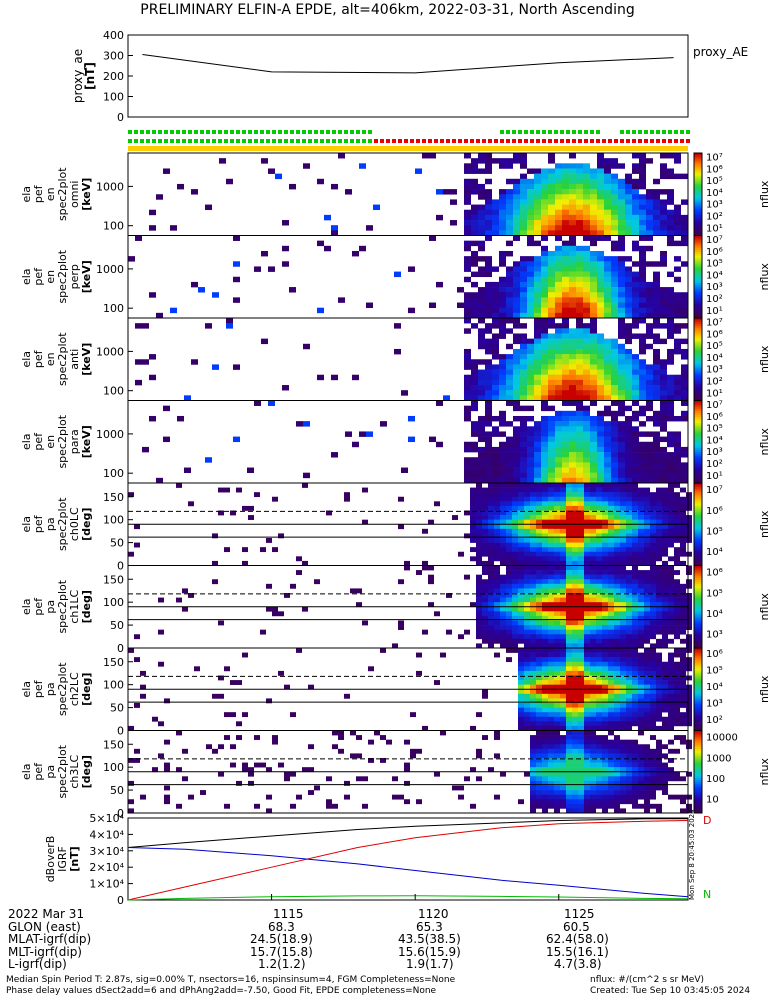 Image resolution: width=775 pixels, height=1000 pixels. I want to click on footer-val: 65.3, so click(429, 926).